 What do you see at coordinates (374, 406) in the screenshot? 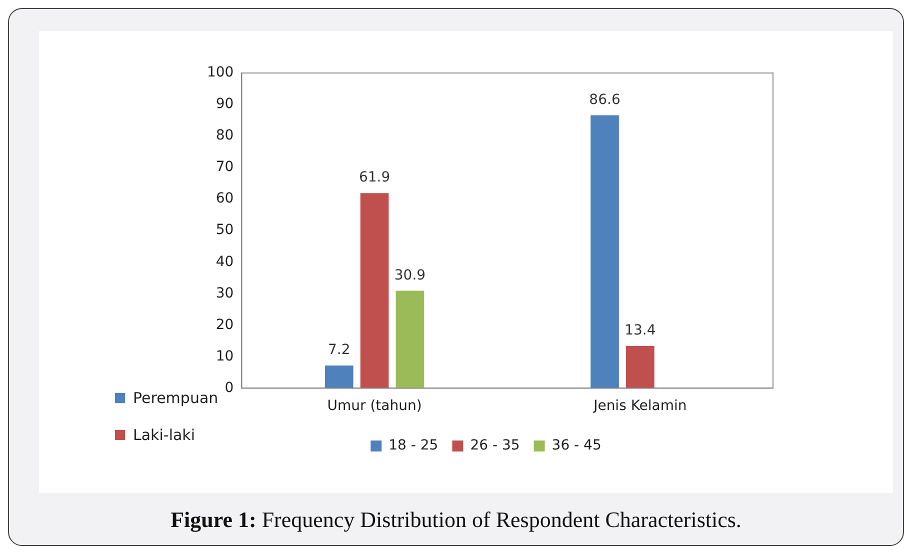
I see `x-tick-label: Umur (tahun)` at bounding box center [374, 406].